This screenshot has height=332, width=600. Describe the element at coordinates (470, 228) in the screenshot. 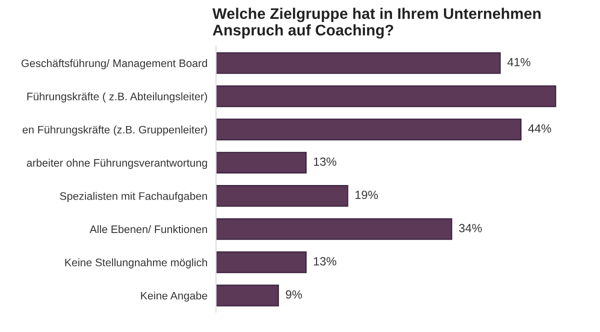

I see `data-label: 34%` at that location.